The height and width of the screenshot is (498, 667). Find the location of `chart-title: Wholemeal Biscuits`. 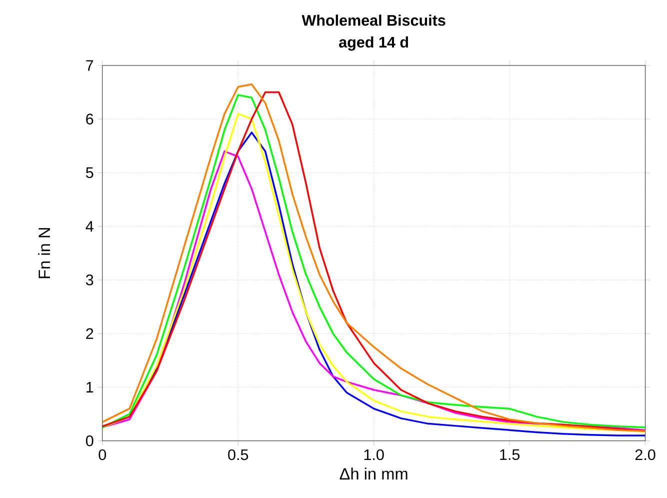

chart-title: Wholemeal Biscuits is located at coordinates (374, 20).